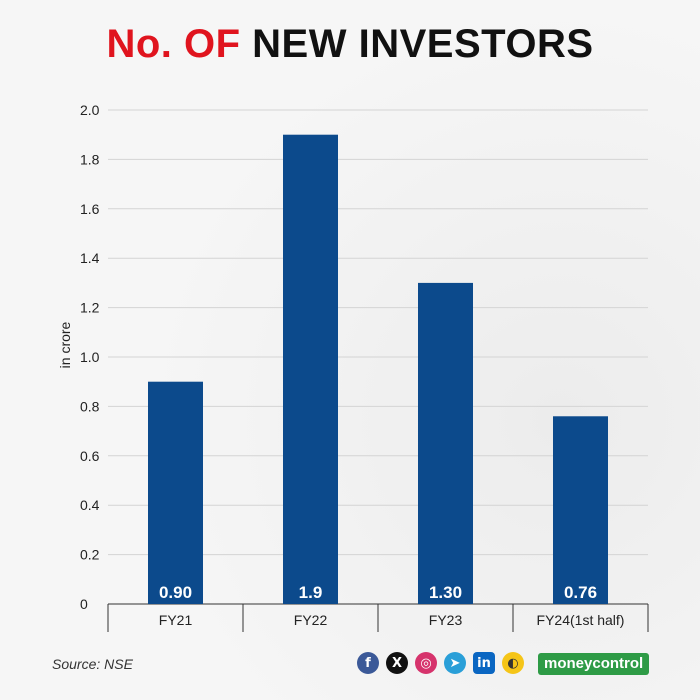  What do you see at coordinates (92, 664) in the screenshot?
I see `source-note: Source: NSE` at bounding box center [92, 664].